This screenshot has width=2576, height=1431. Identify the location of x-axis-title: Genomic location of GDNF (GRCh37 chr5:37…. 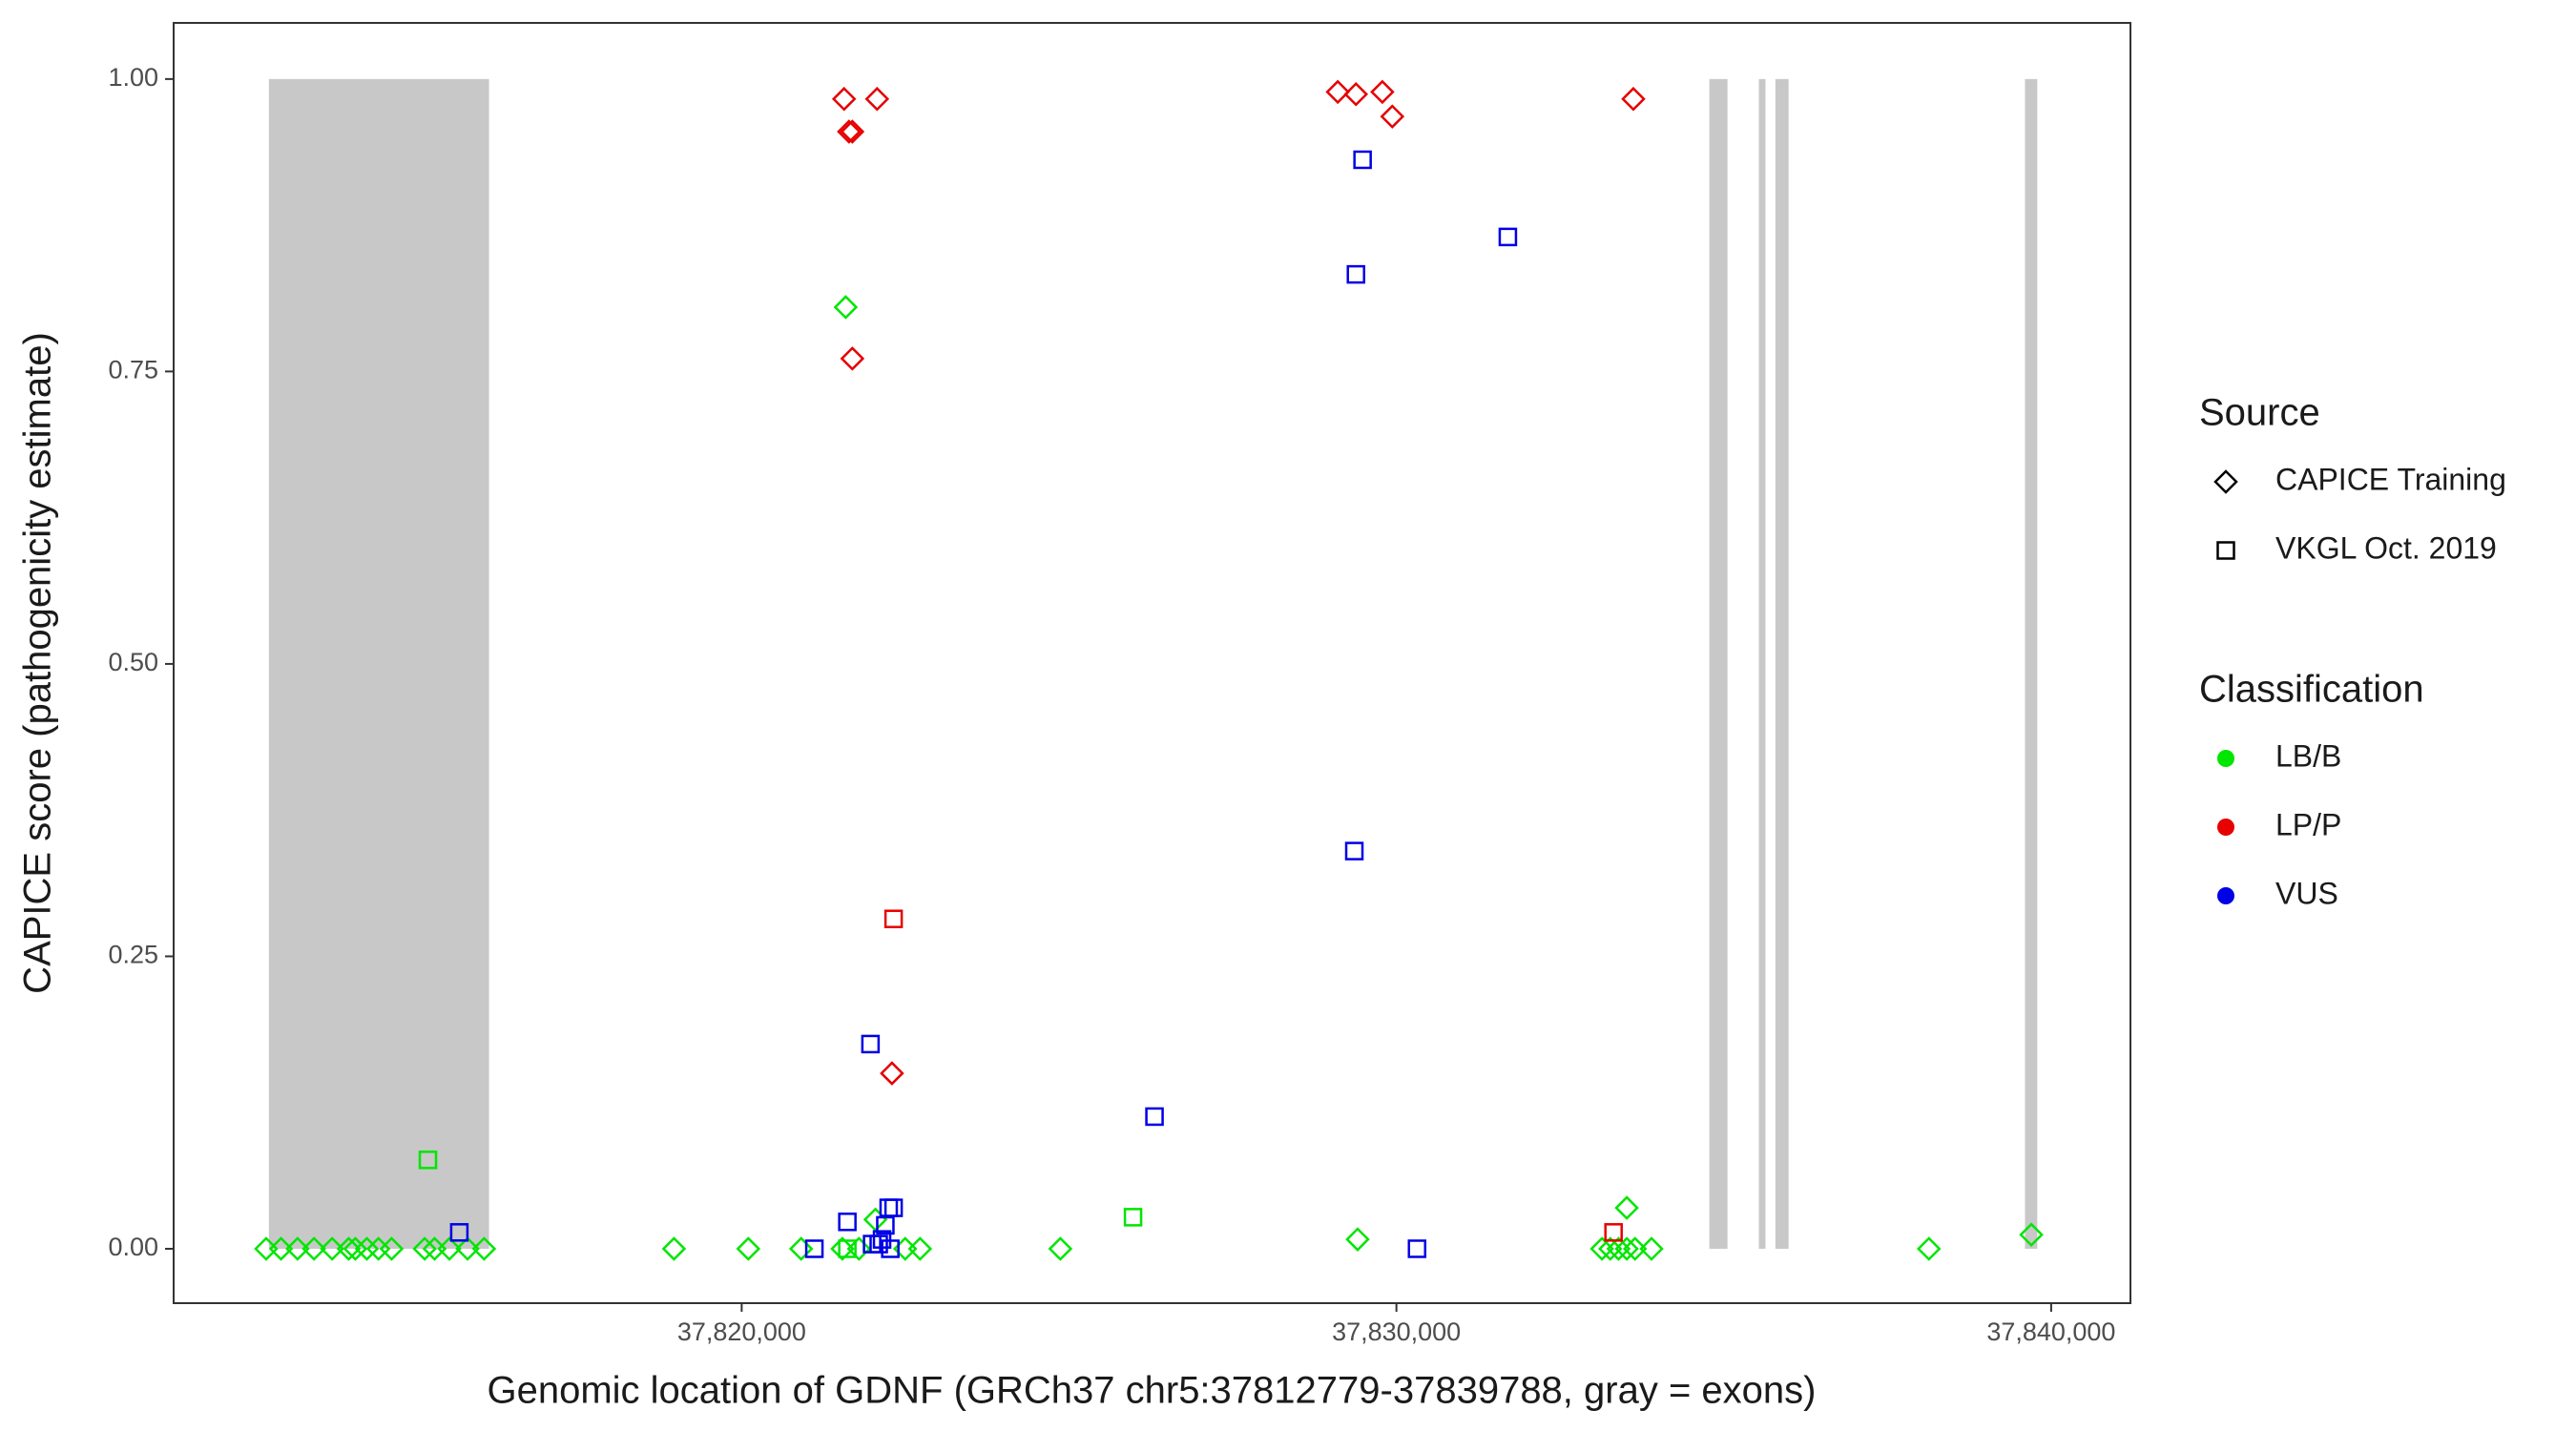
(1152, 1391).